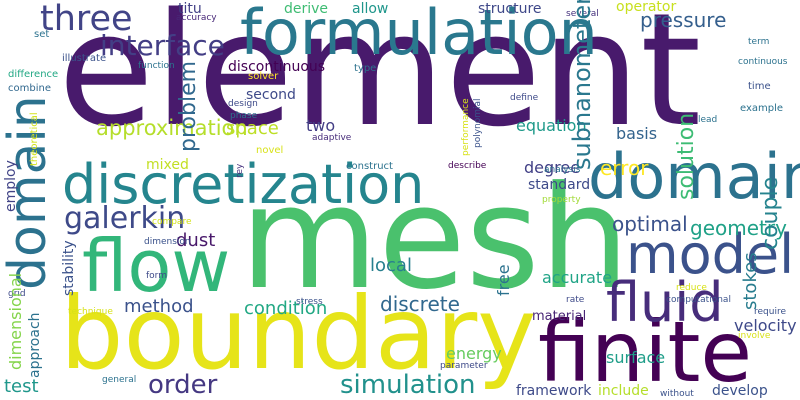 The image size is (800, 400). I want to click on word-fluid: model, so click(710, 254).